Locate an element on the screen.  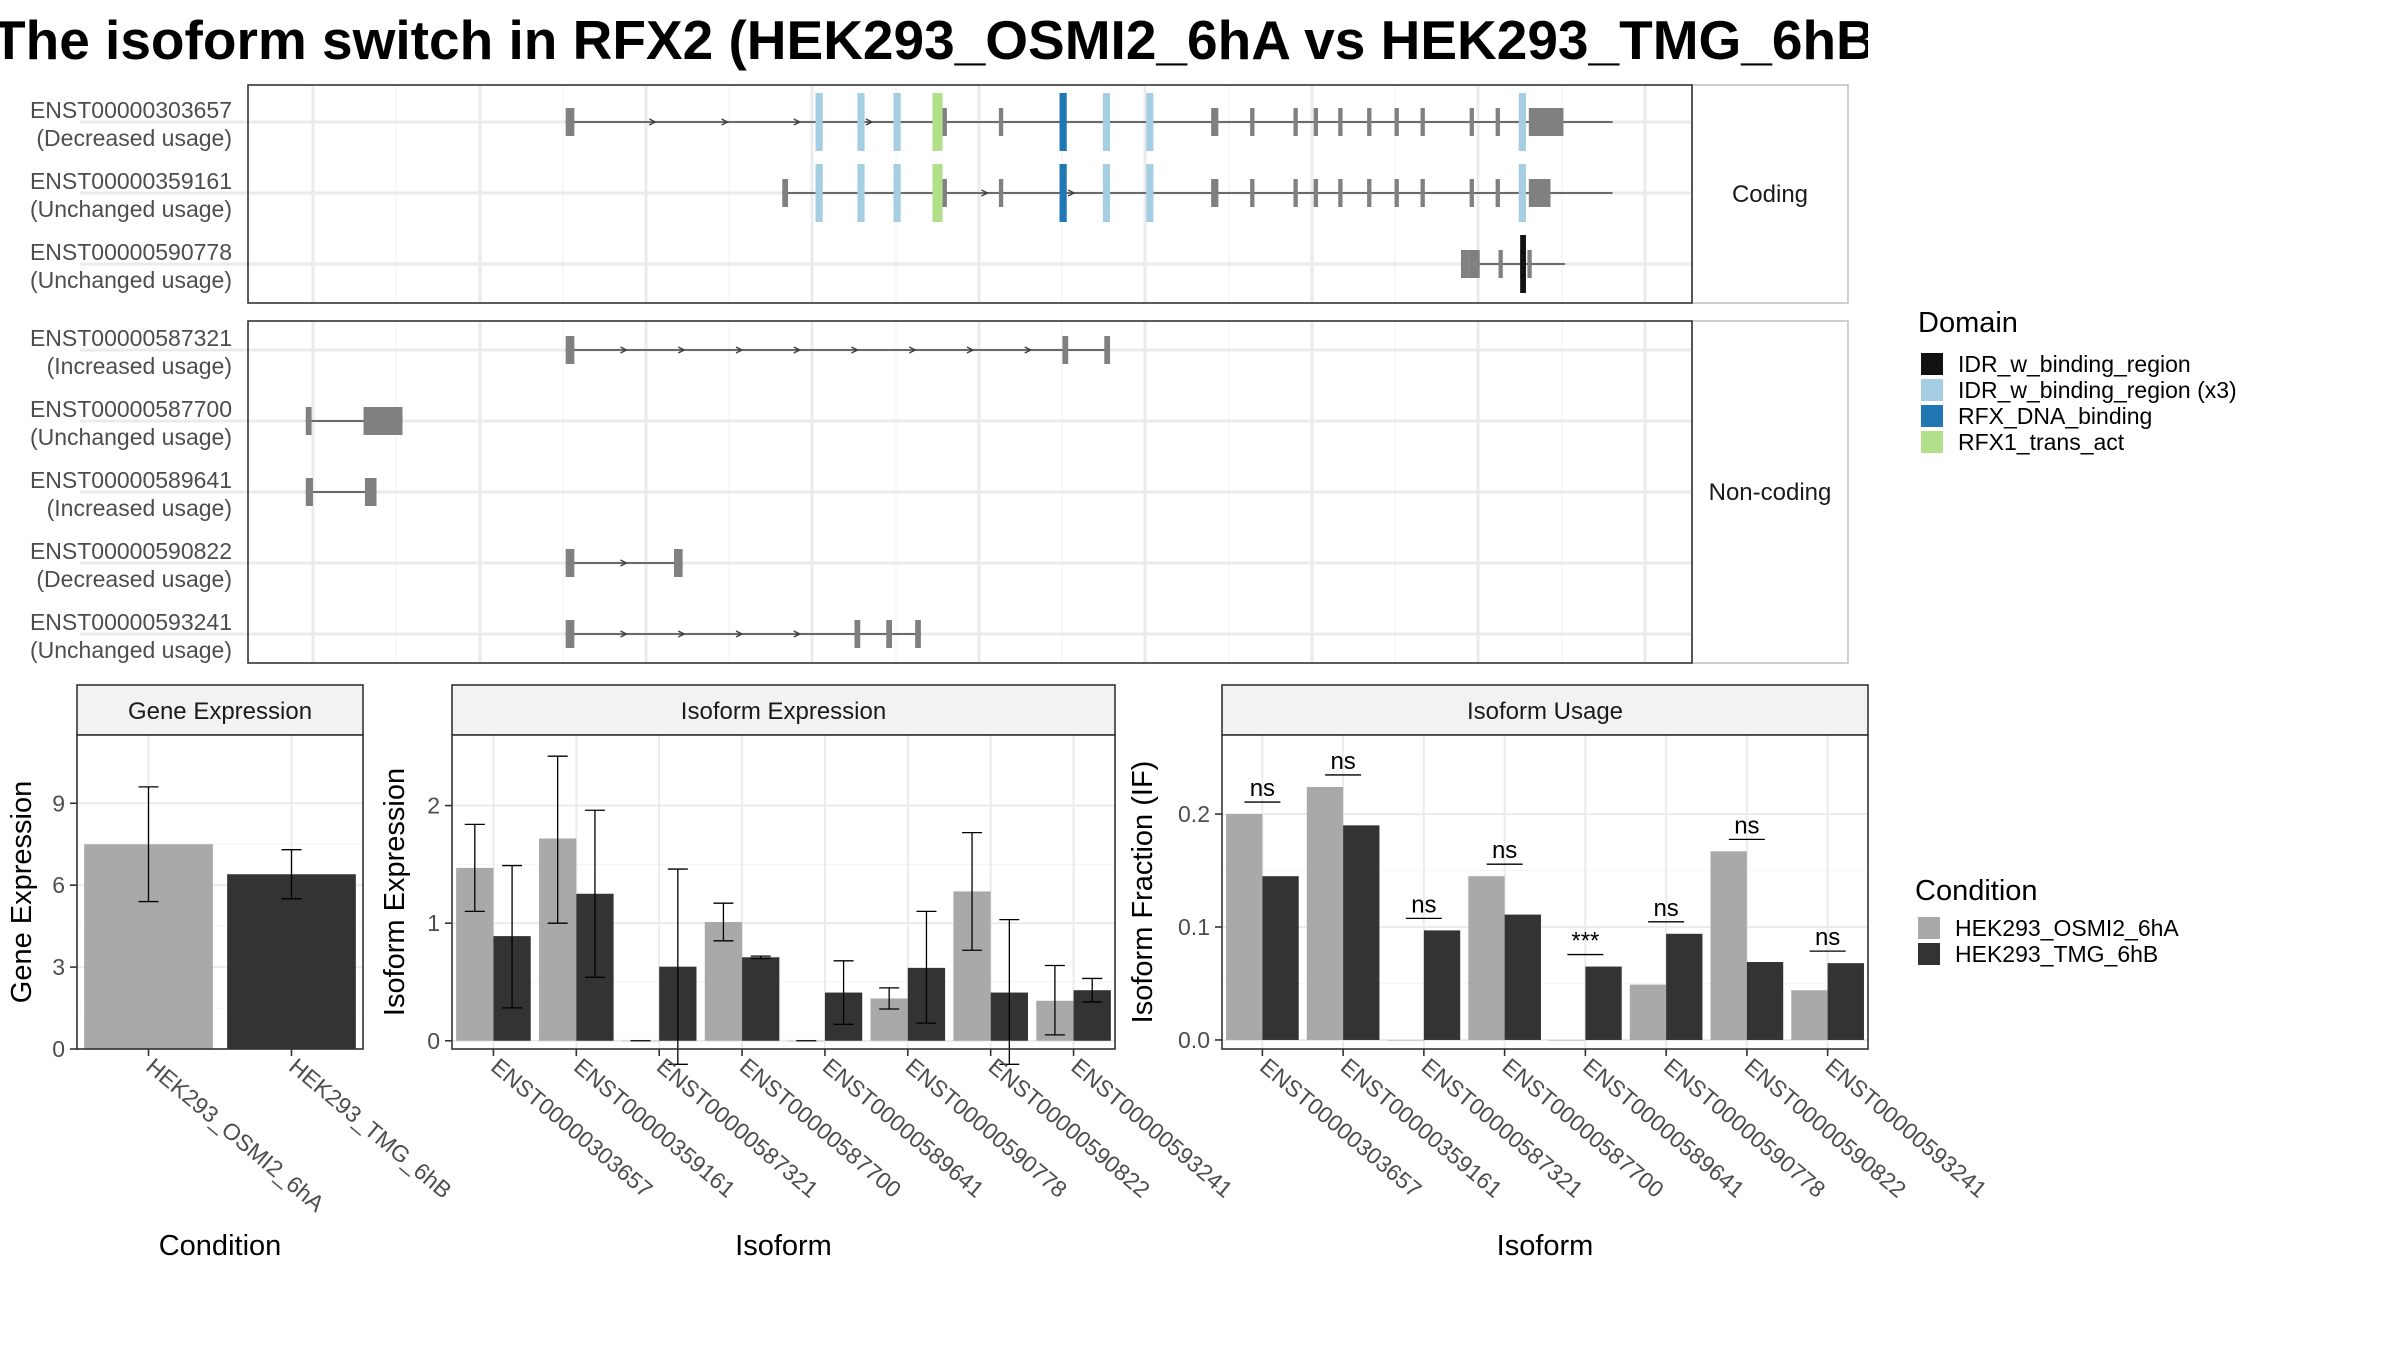
isoform-id-label: ENST00000589641 is located at coordinates (131, 480).